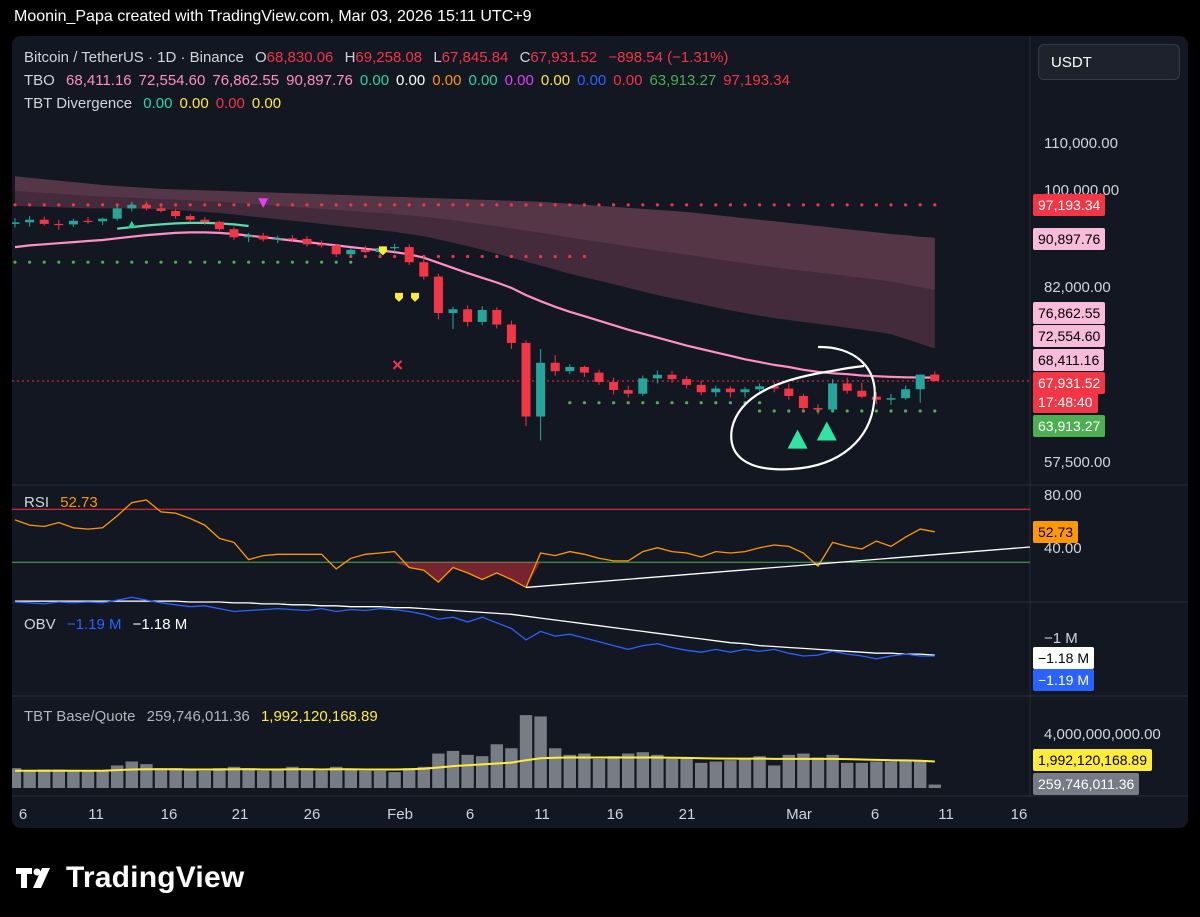 This screenshot has width=1200, height=917. I want to click on divergence-value: 0.00, so click(266, 103).